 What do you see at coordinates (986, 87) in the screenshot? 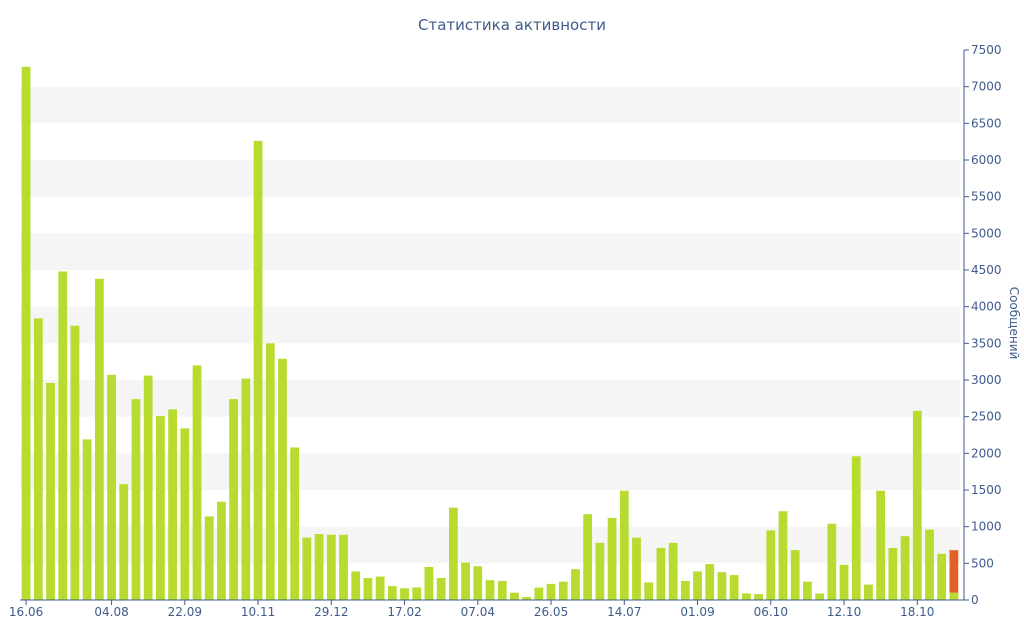
I see `y-tick-label: 7000` at bounding box center [986, 87].